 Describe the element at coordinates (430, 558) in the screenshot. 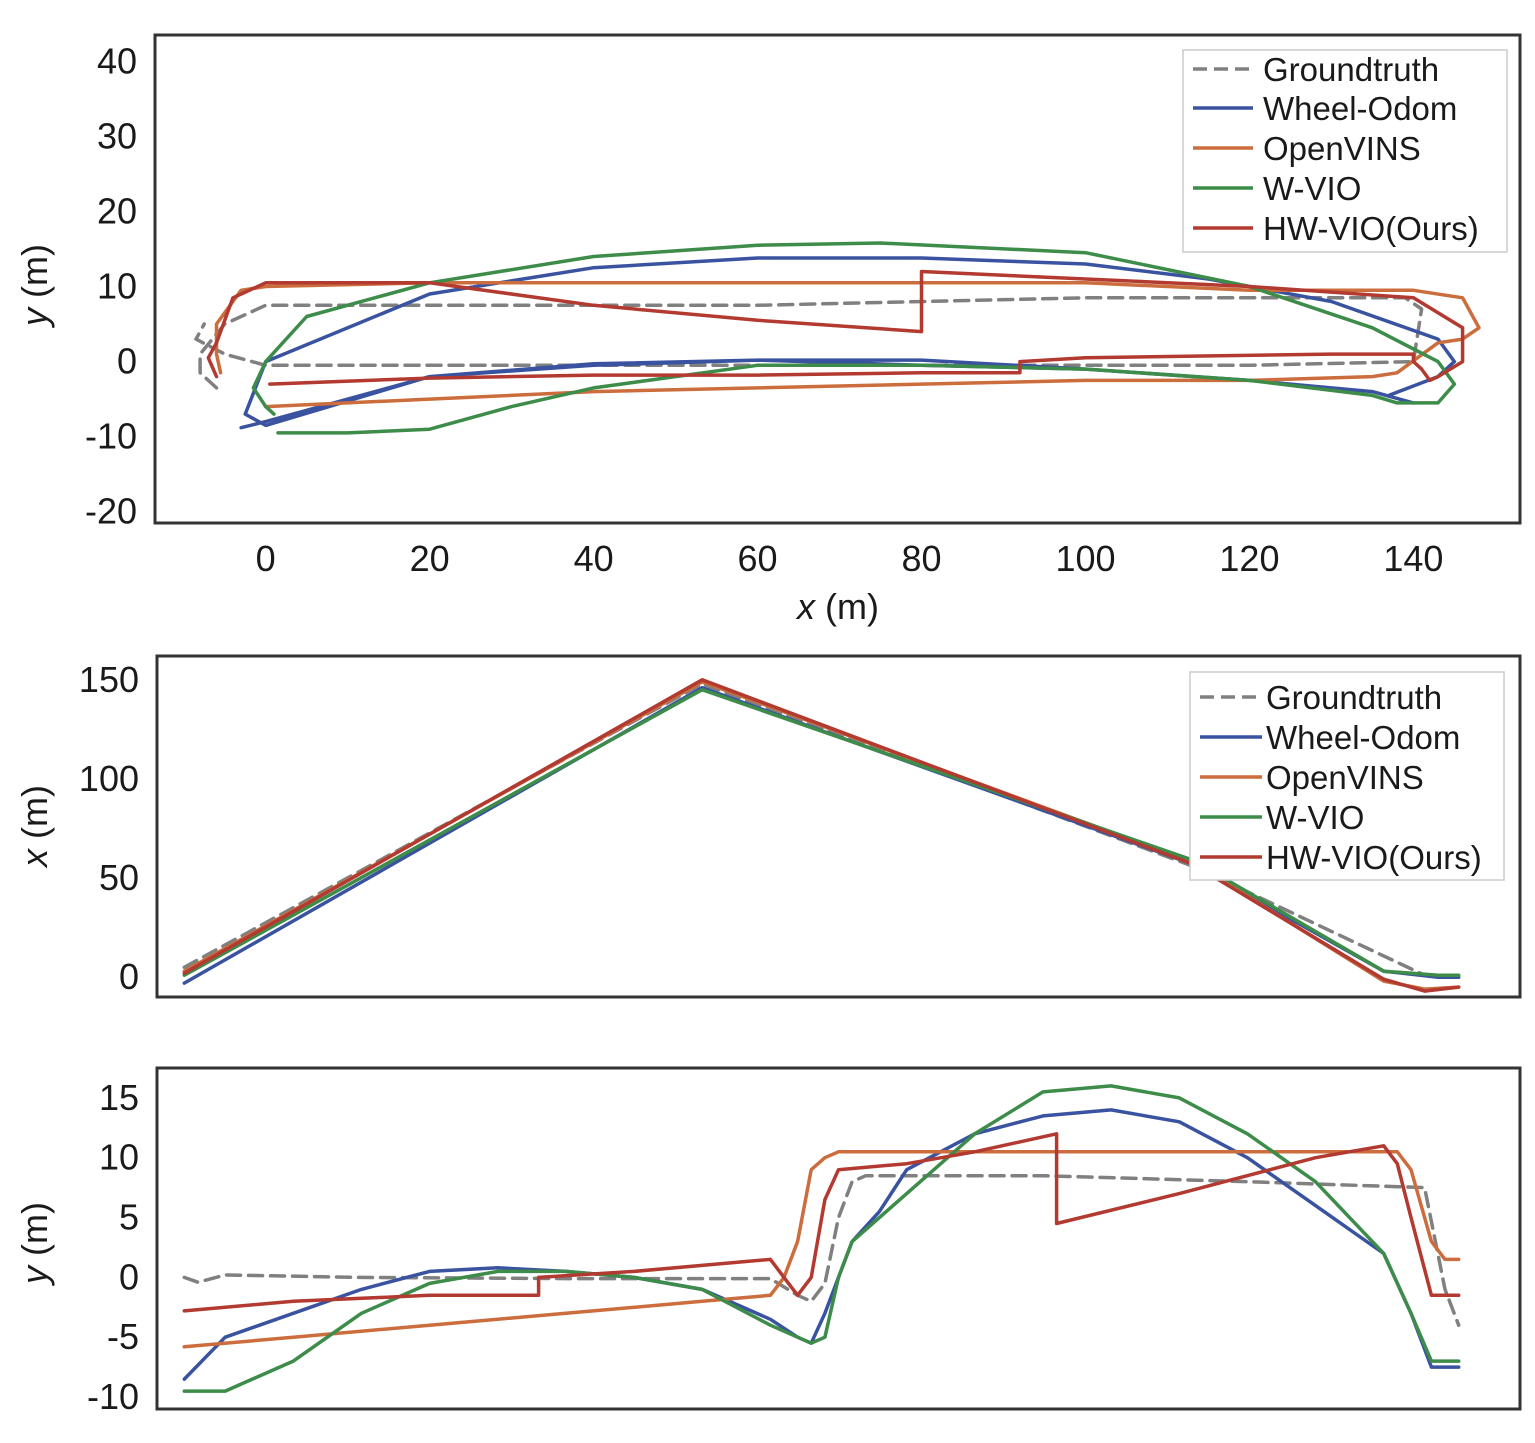

I see `x-tick-label: 20` at that location.